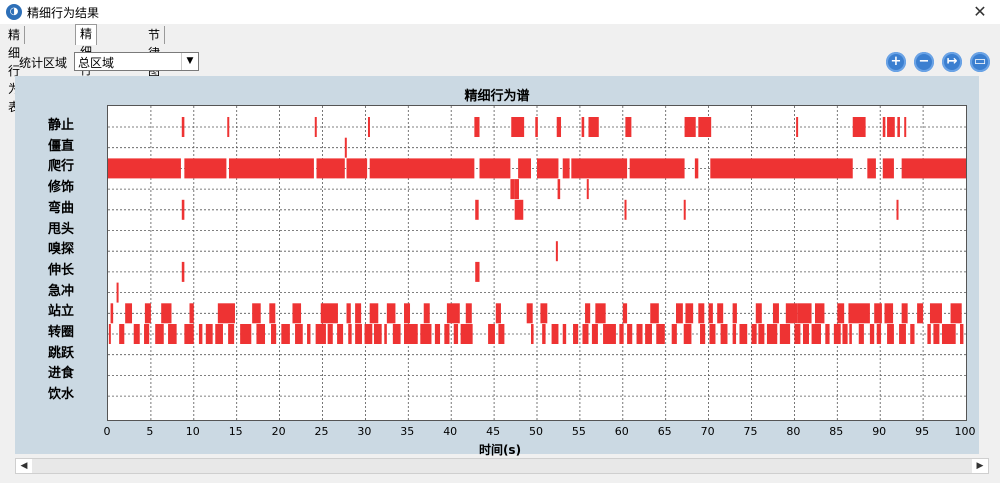 This screenshot has width=1000, height=483. I want to click on region-select: 总区域 ▼, so click(136, 61).